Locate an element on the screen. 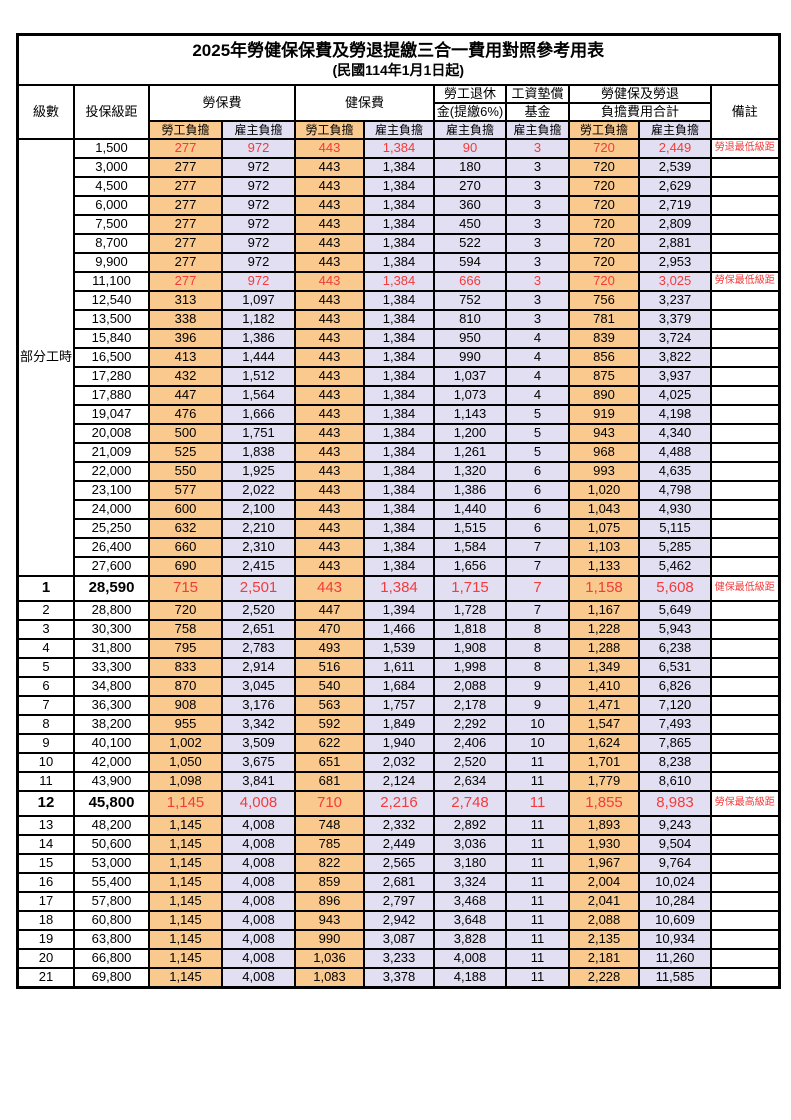 Image resolution: width=791 pixels, height=1120 pixels. insured-bracket-cell: 17,880 is located at coordinates (112, 395).